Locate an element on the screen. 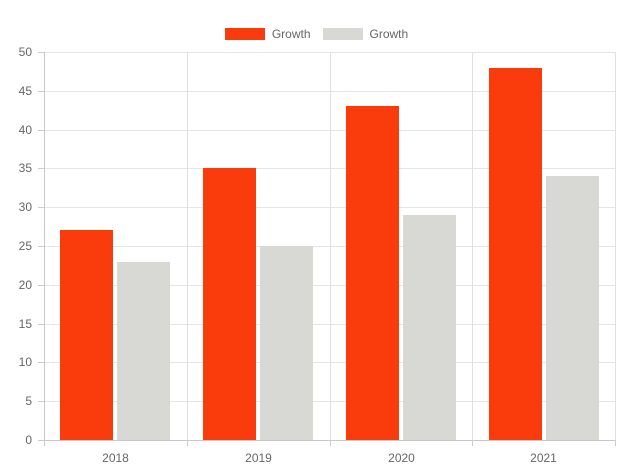  x-tick-label: 2018 is located at coordinates (115, 458).